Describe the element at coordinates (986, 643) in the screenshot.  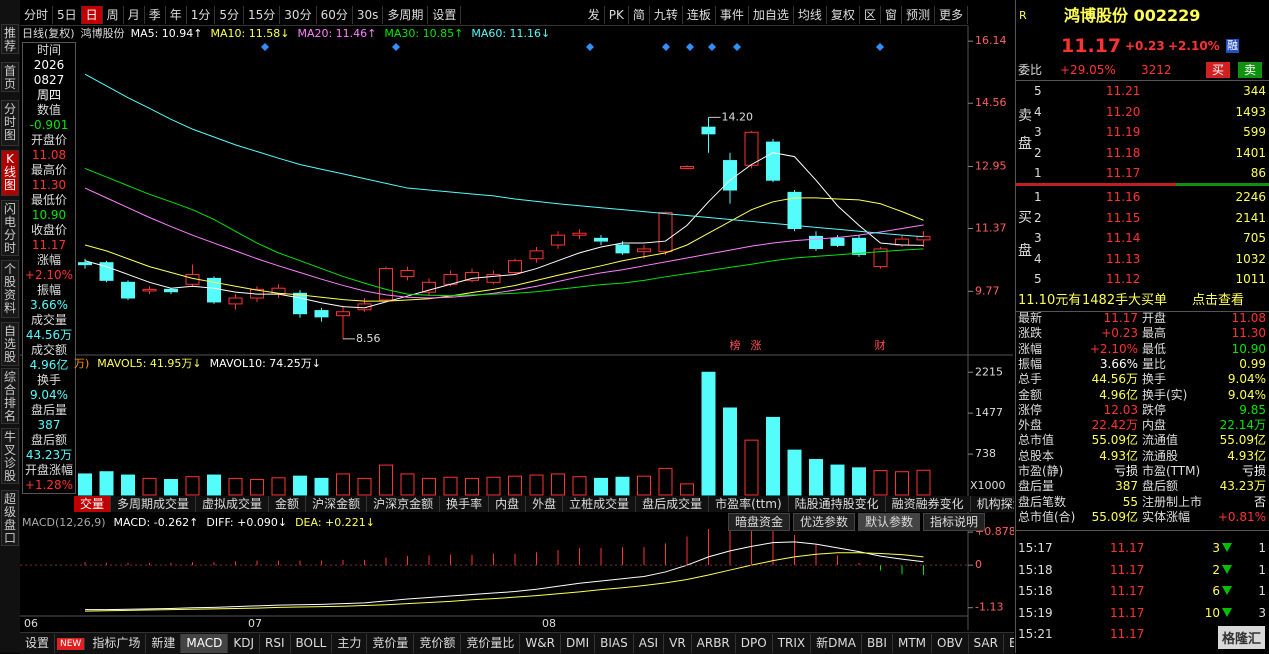
I see `bottom-tab: SAR` at that location.